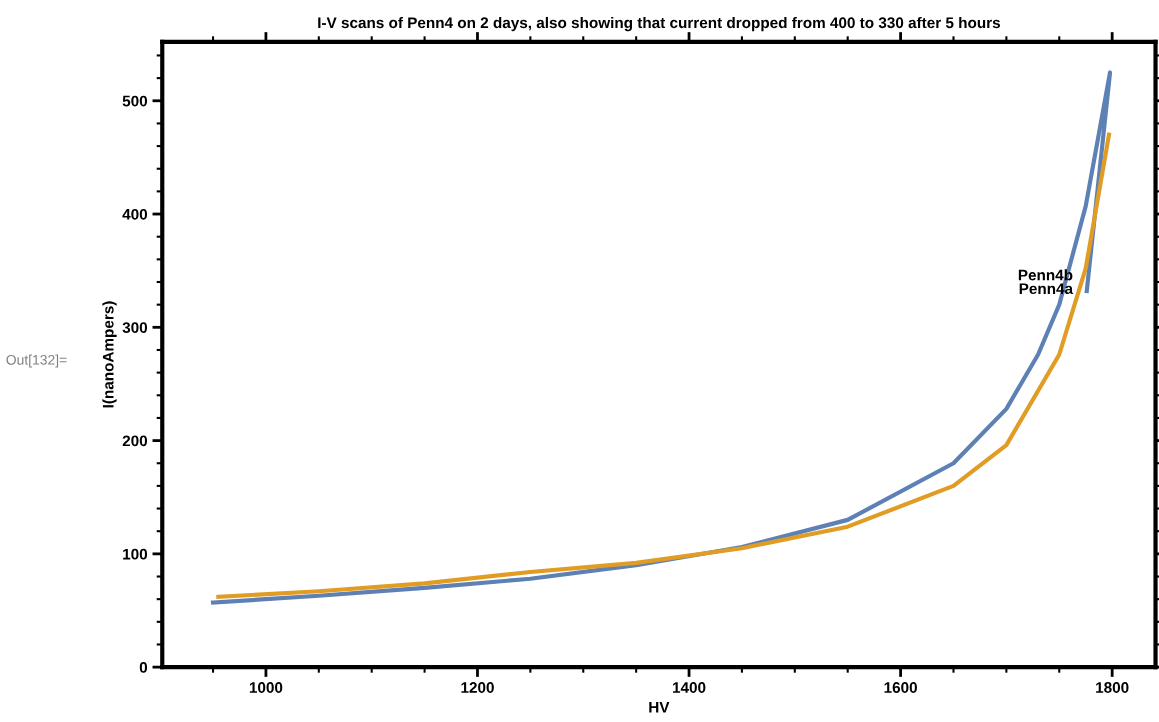  Describe the element at coordinates (266, 687) in the screenshot. I see `x-tick-label: 1000` at that location.